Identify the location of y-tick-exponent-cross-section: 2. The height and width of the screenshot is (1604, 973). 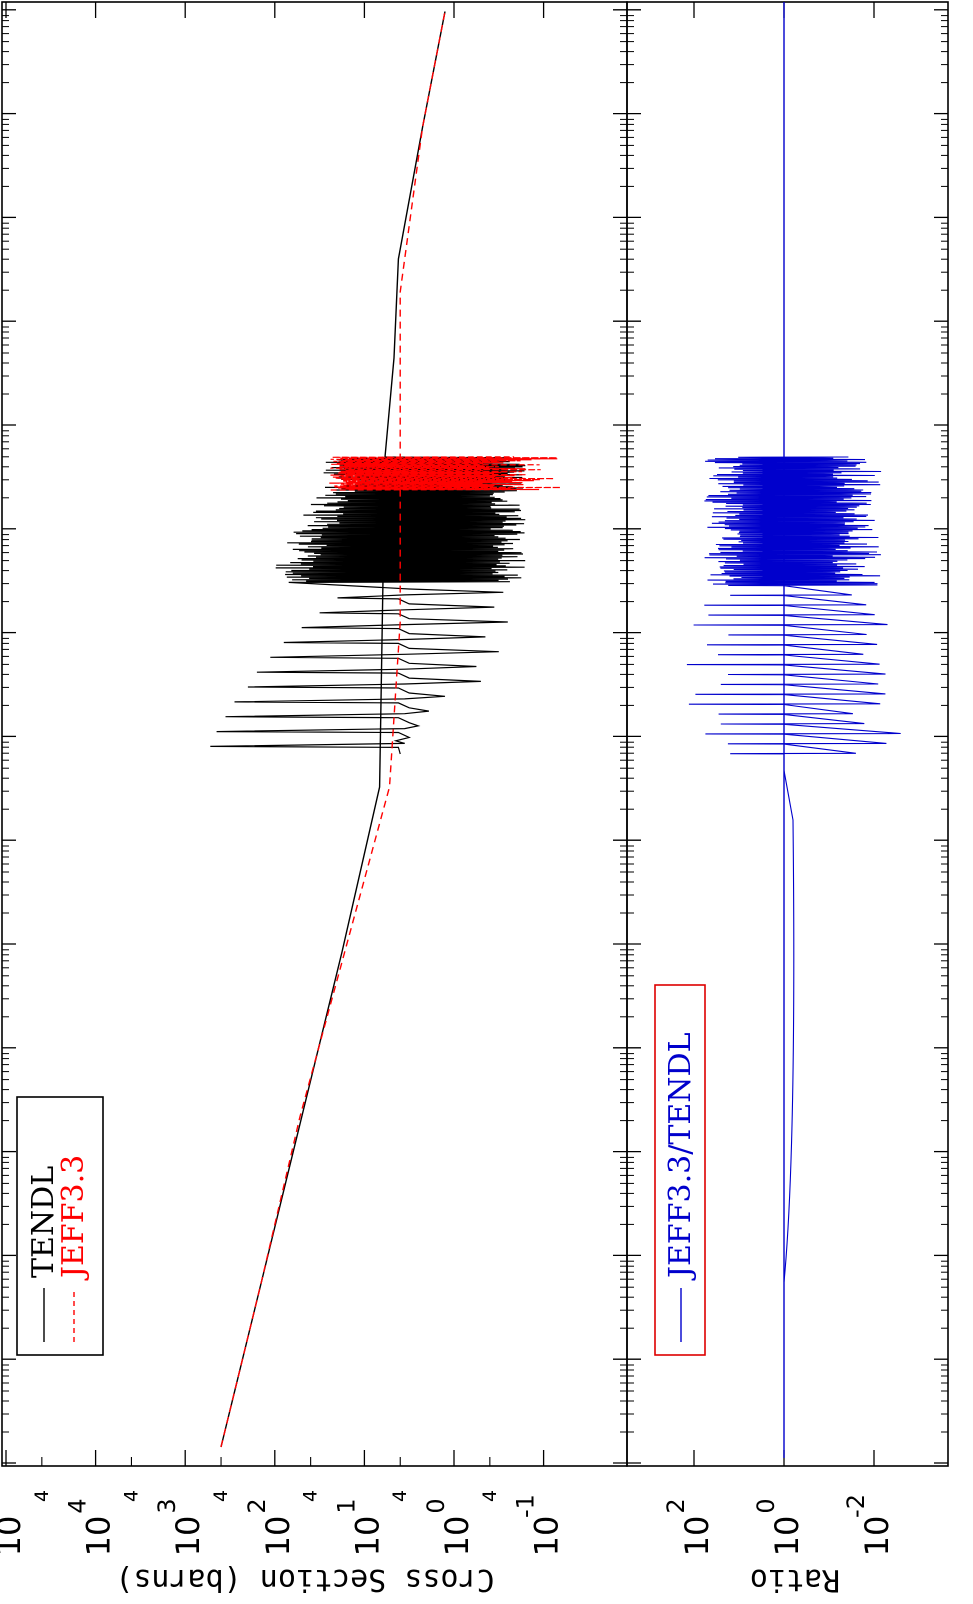
(257, 1505).